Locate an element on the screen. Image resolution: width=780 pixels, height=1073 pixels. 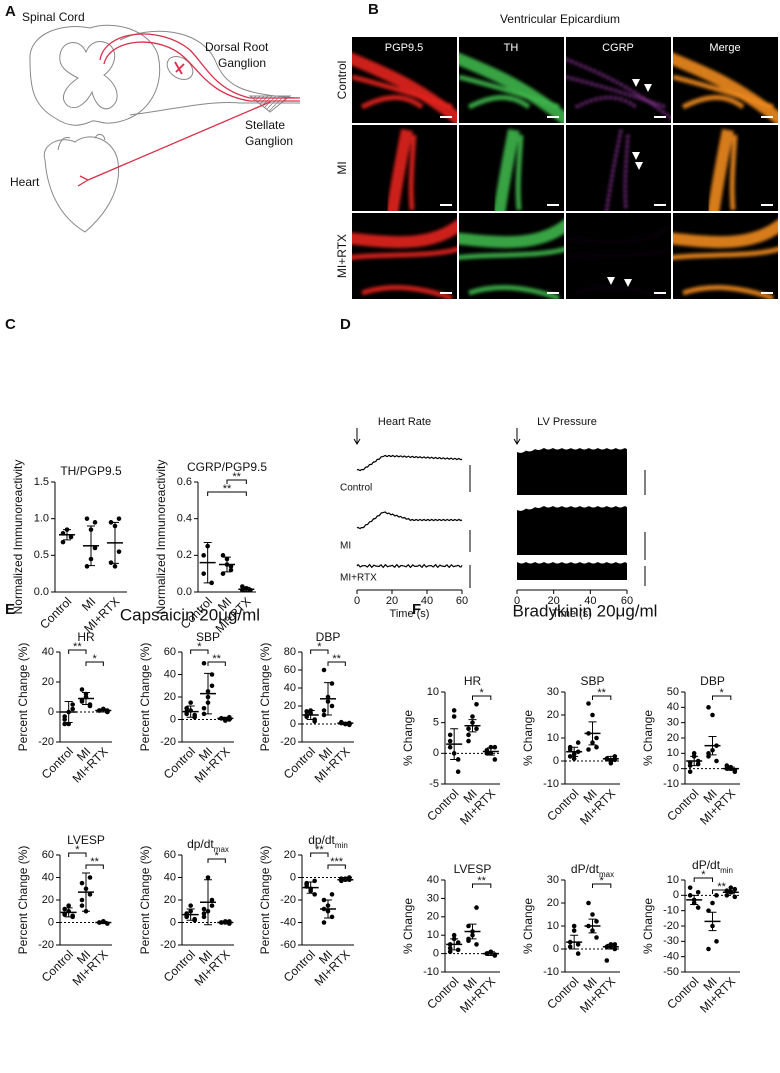
y-tick-label: -20 is located at coordinates (288, 742).